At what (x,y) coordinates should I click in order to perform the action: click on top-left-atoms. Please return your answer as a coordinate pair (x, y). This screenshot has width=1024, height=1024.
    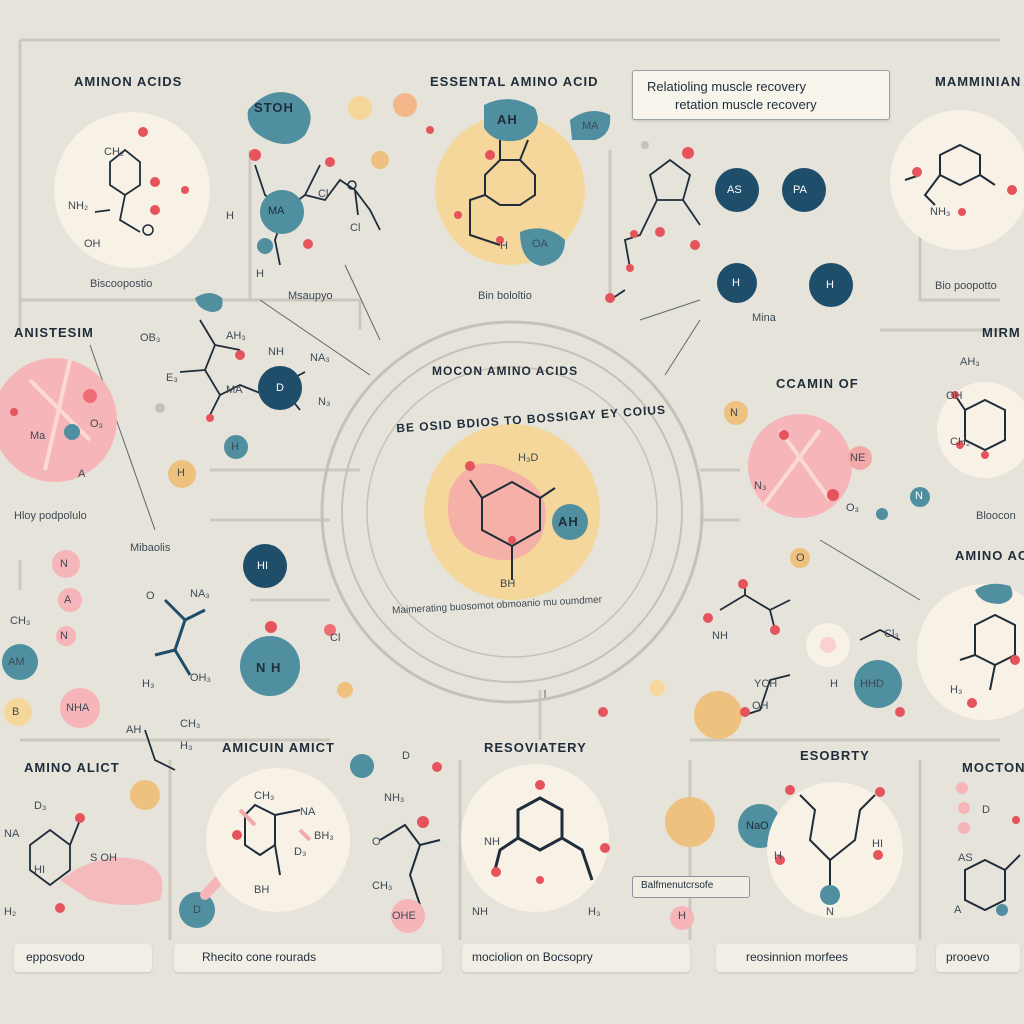
    Looking at the image, I should click on (163, 181).